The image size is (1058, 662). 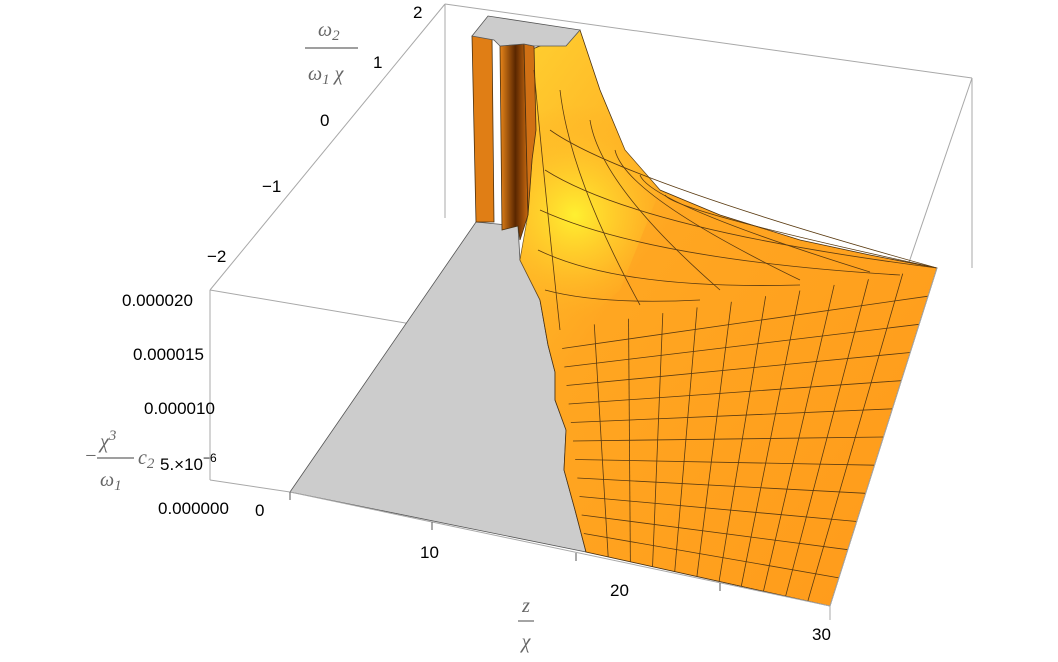 I want to click on z-tick-label: 0.000020, so click(x=157, y=300).